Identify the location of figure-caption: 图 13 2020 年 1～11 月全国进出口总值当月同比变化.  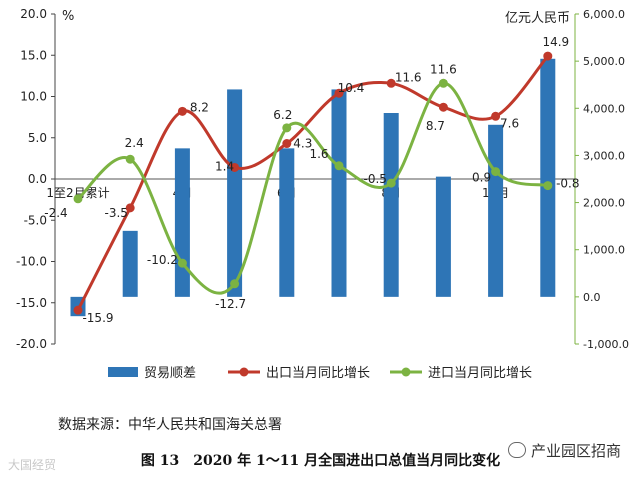
(320, 461).